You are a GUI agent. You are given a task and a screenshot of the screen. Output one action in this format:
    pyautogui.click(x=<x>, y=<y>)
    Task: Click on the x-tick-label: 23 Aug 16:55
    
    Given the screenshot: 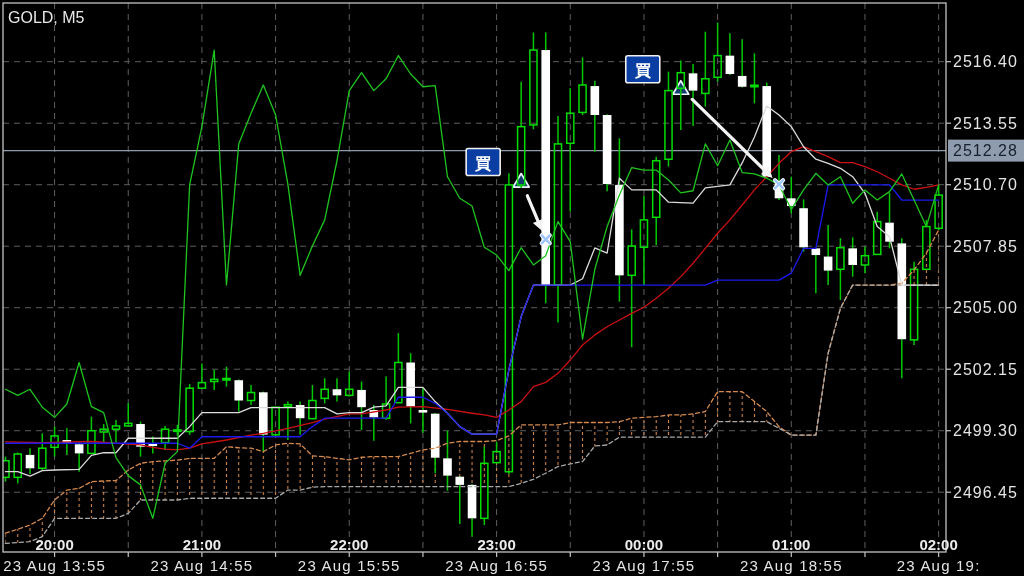 What is the action you would take?
    pyautogui.click(x=497, y=565)
    